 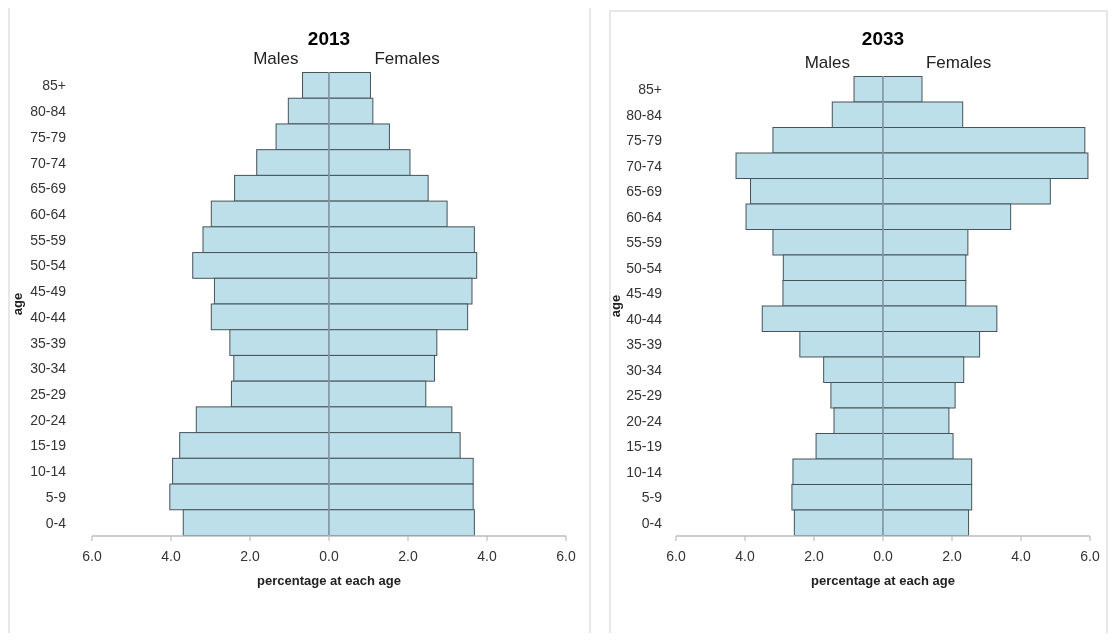 I want to click on chart-title: 2013, so click(x=329, y=38).